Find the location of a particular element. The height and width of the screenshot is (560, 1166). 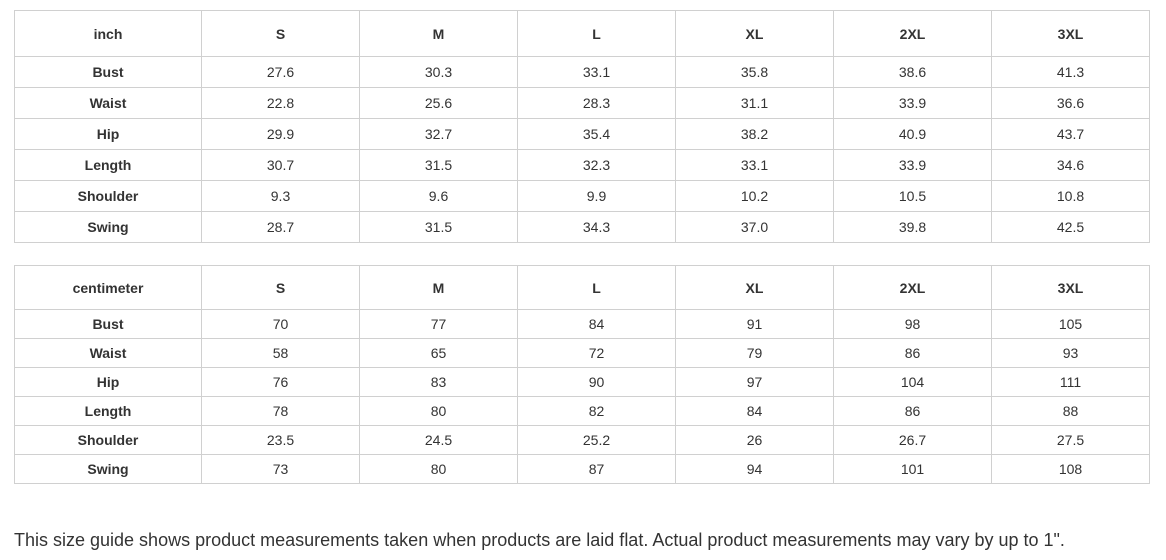

measurement-value: 28.7 is located at coordinates (280, 227).